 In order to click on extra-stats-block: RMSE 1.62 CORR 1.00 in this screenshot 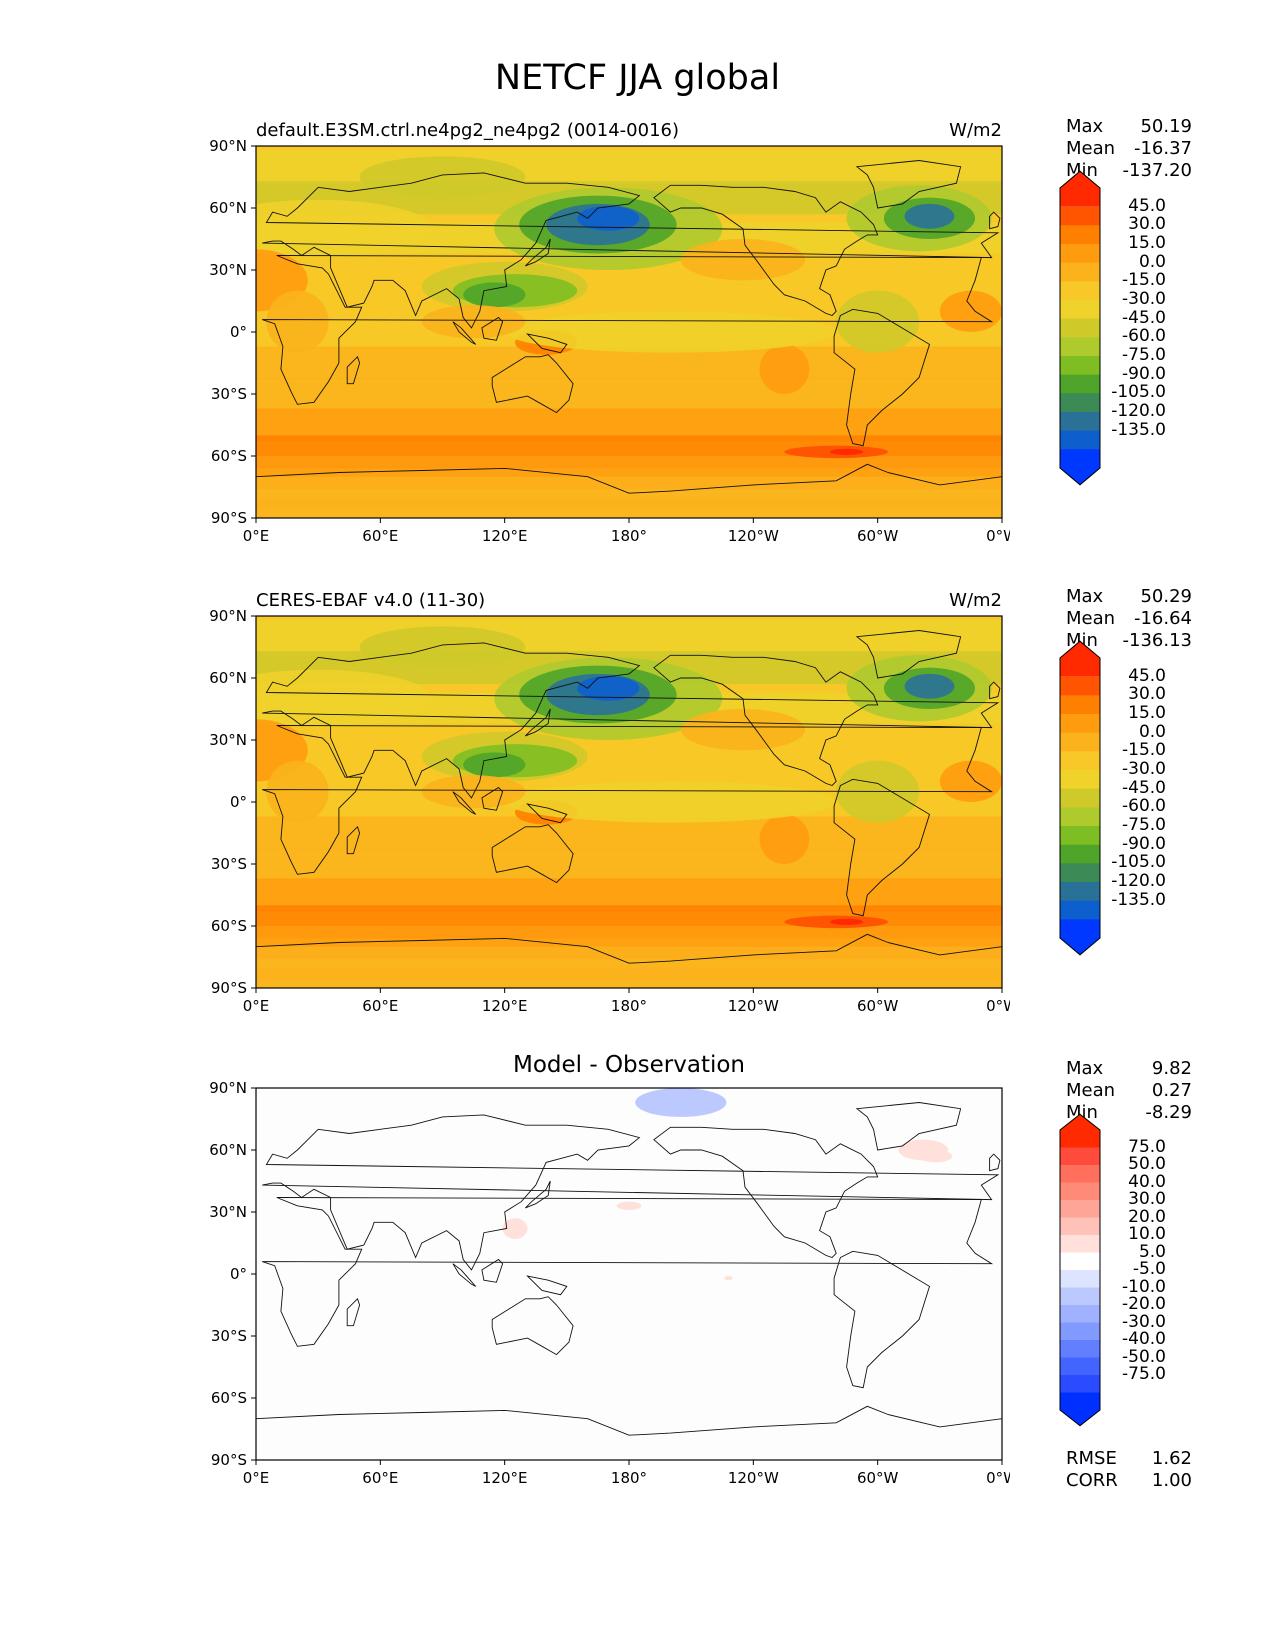, I will do `click(1129, 1470)`.